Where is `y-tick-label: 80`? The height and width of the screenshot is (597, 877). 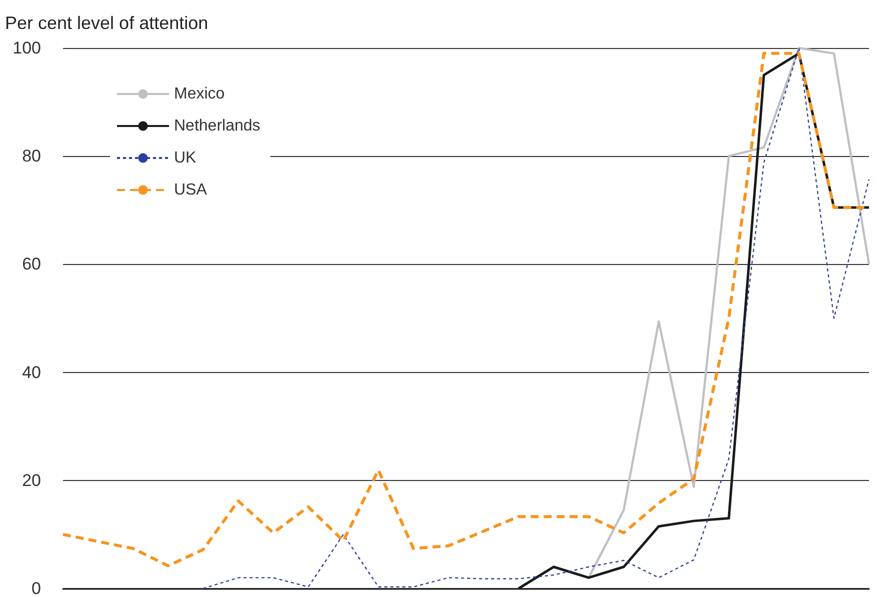
y-tick-label: 80 is located at coordinates (31, 156).